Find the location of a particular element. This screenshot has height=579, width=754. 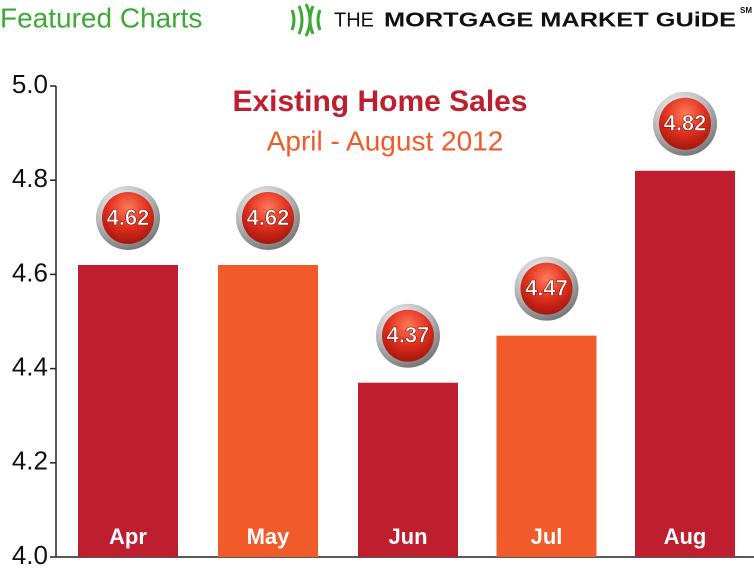

brand: Featured Charts is located at coordinates (101, 17).